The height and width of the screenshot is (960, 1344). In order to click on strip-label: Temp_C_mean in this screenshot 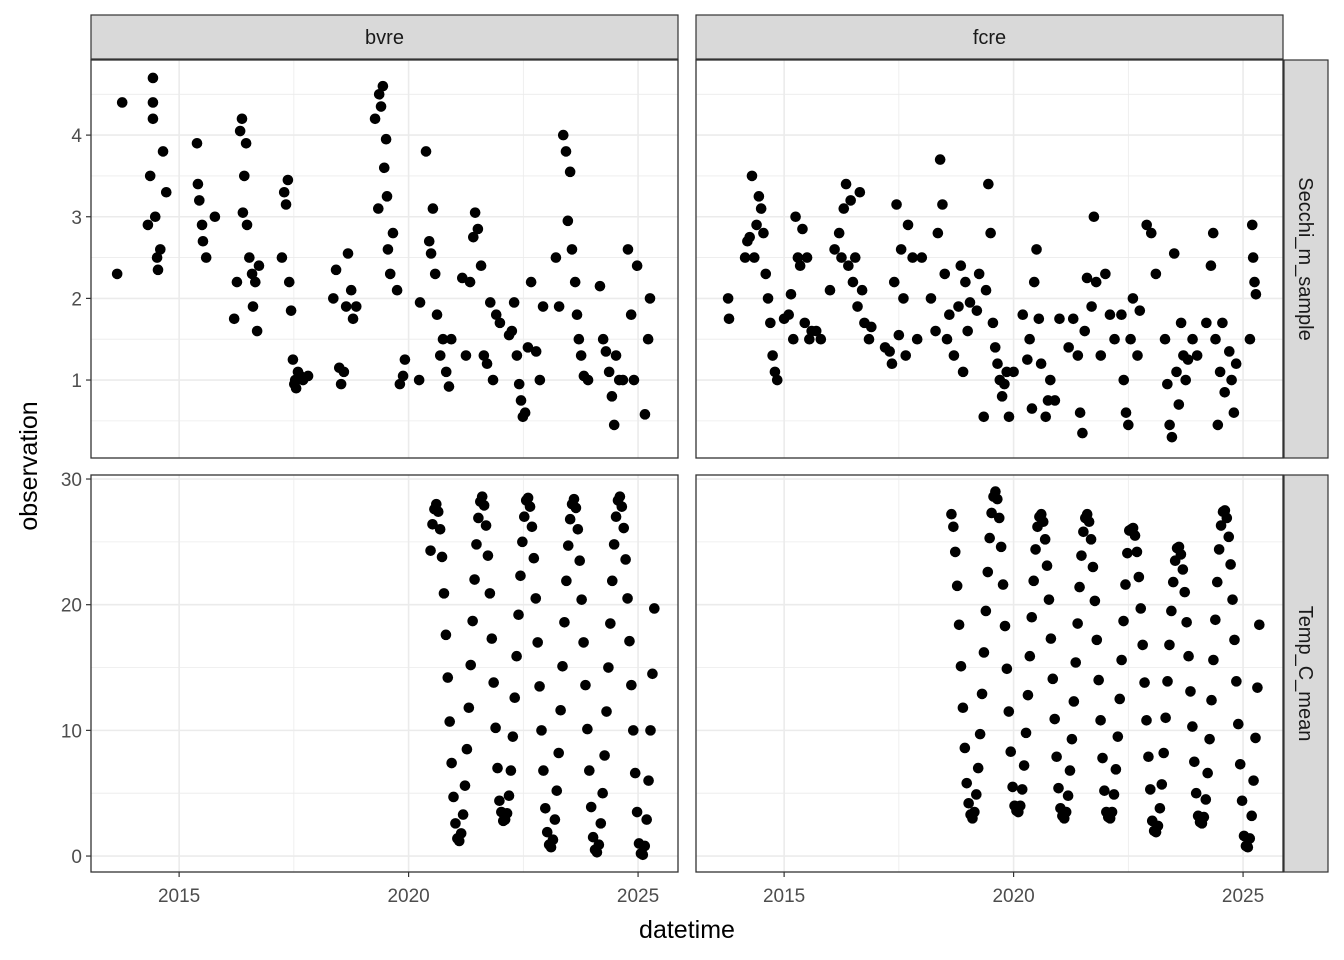, I will do `click(1305, 674)`.